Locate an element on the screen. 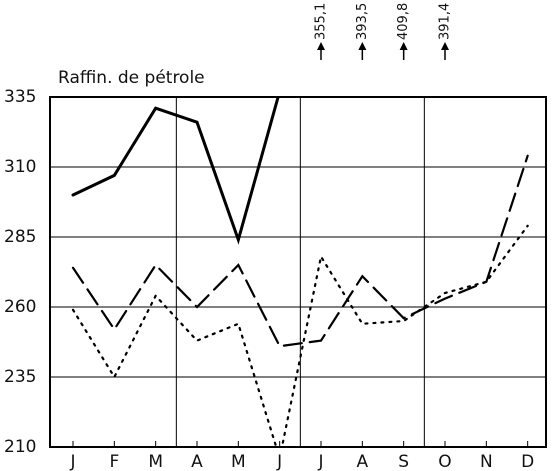 The image size is (558, 471). x-tick-label: D is located at coordinates (527, 461).